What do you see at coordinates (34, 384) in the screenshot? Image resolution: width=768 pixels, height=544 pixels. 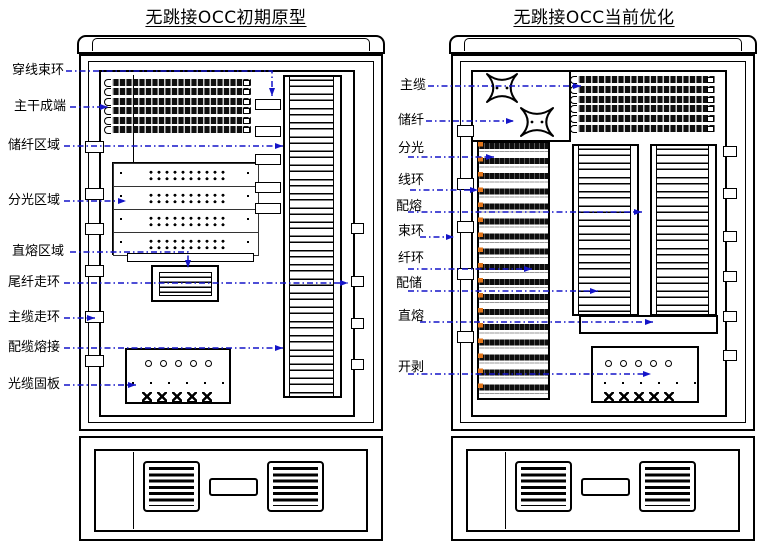 I see `label-cable-fixing-plate: 光缆固板` at bounding box center [34, 384].